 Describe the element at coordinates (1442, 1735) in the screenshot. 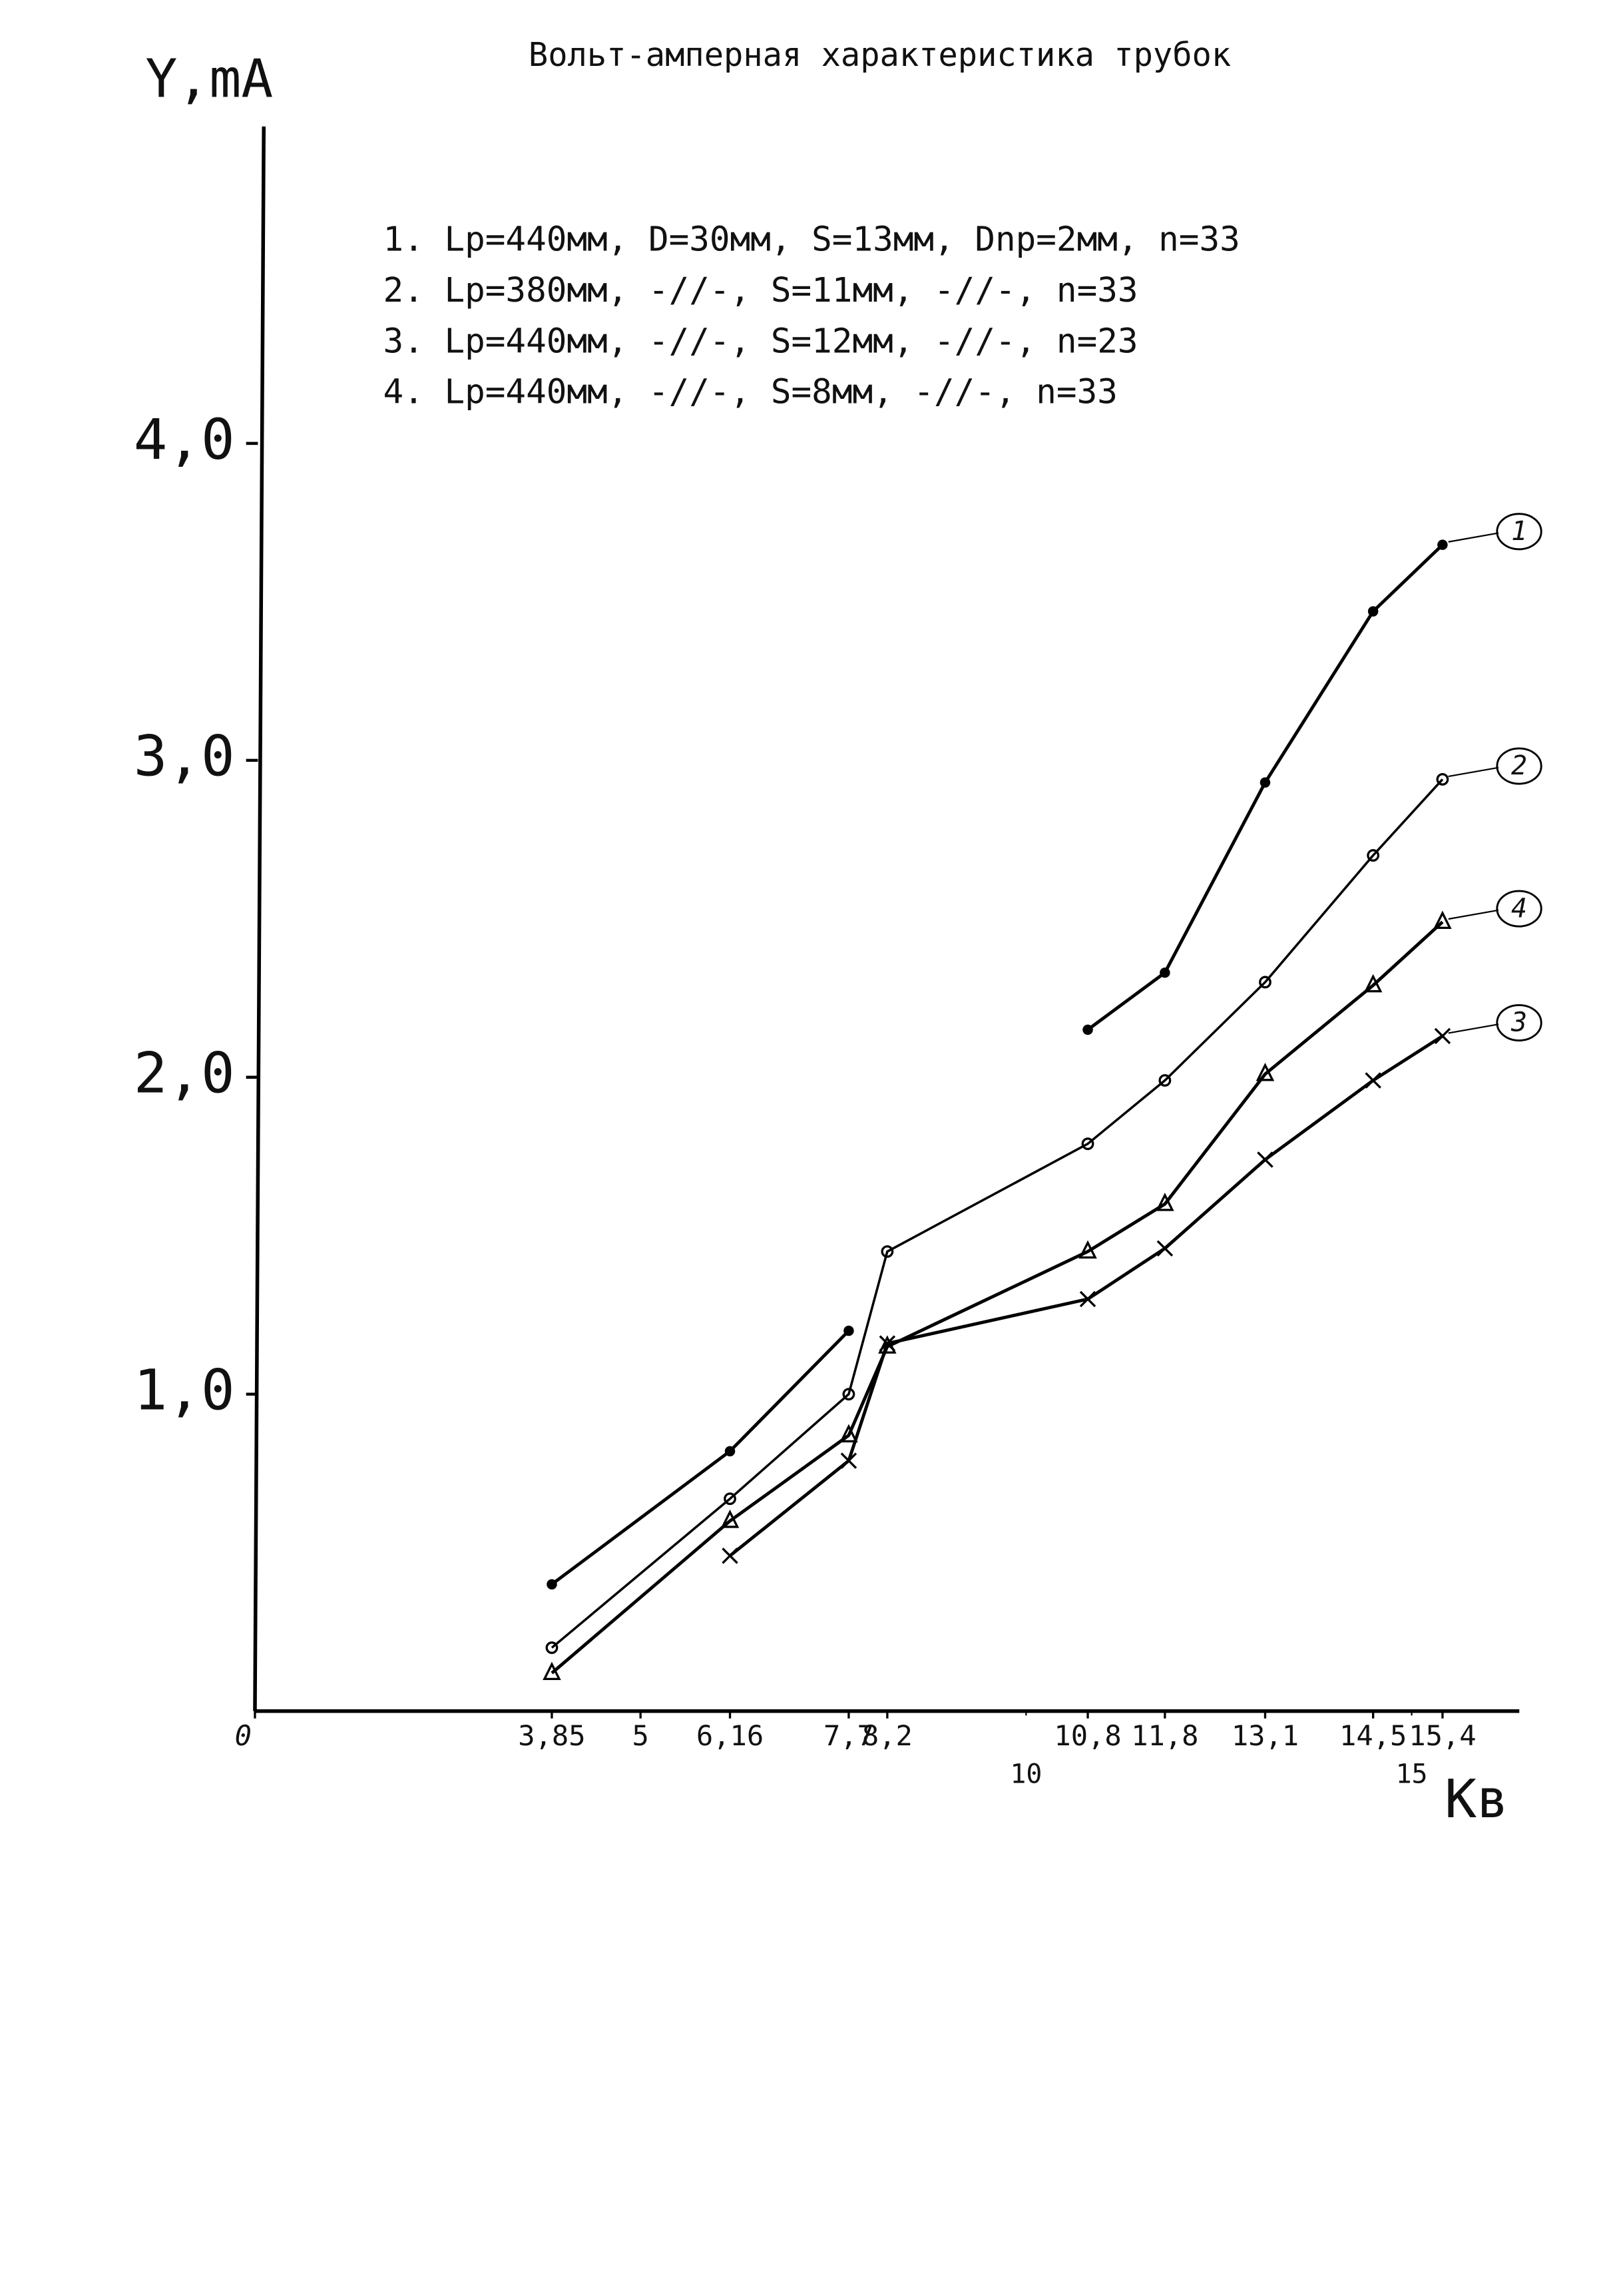

I see `x-tick-label: 15,4` at that location.